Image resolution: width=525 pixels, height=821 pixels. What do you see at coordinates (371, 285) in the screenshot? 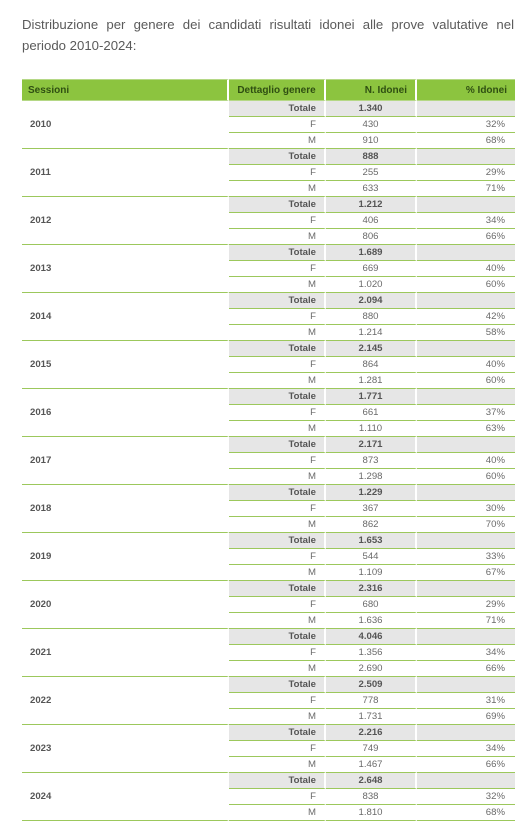
I see `m-count: 1.020` at bounding box center [371, 285].